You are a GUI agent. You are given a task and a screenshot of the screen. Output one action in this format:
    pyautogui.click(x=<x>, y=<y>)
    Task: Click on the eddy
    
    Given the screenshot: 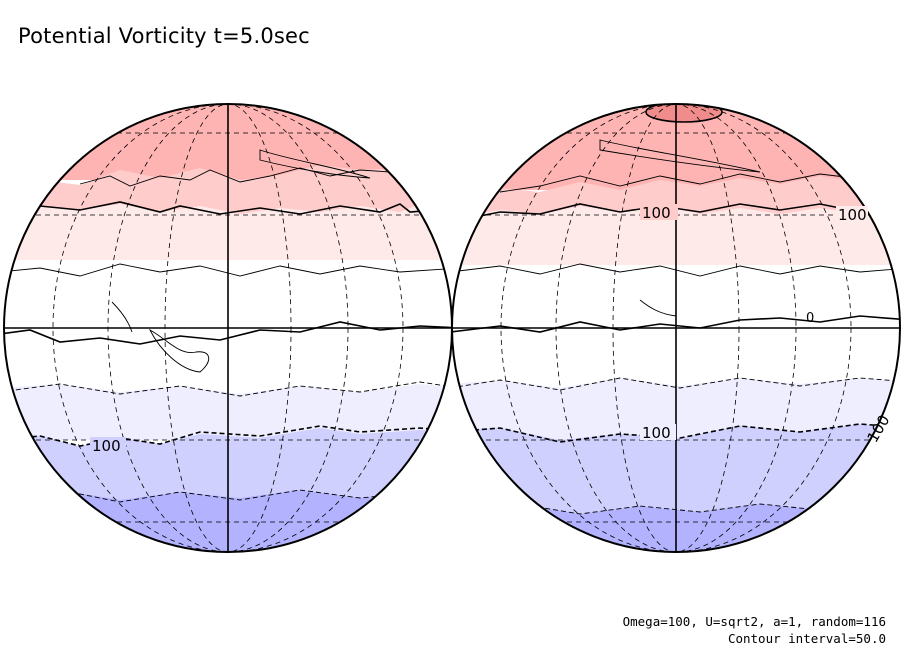 What is the action you would take?
    pyautogui.click(x=658, y=308)
    